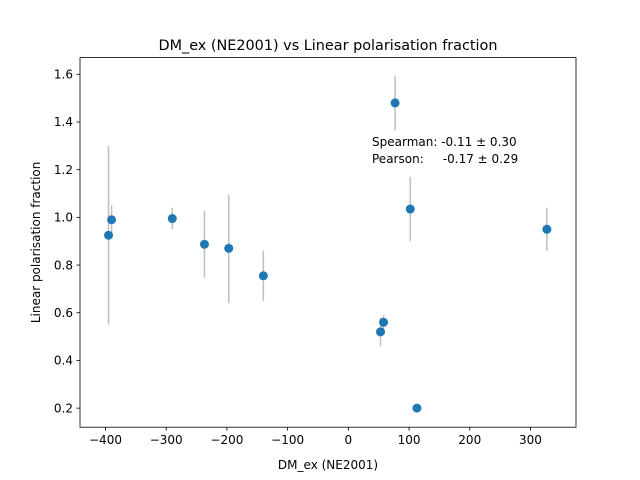 This screenshot has width=640, height=480. What do you see at coordinates (287, 440) in the screenshot?
I see `x-tick-label: −100` at bounding box center [287, 440].